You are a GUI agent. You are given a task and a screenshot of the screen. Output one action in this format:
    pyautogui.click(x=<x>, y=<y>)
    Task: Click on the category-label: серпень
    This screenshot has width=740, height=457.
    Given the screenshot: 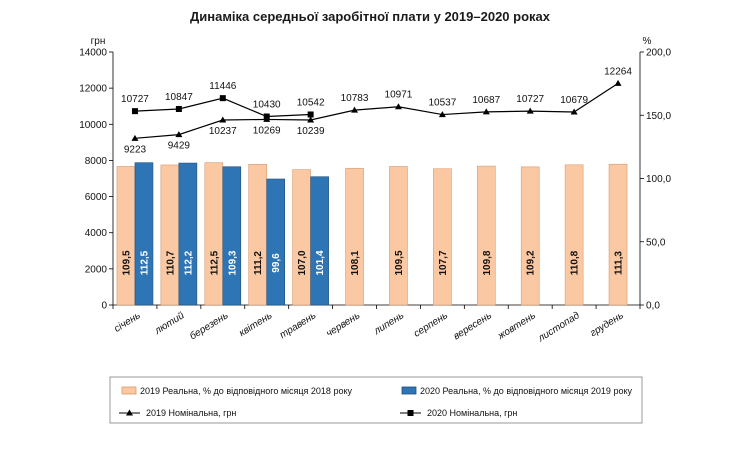 What is the action you would take?
    pyautogui.click(x=431, y=324)
    